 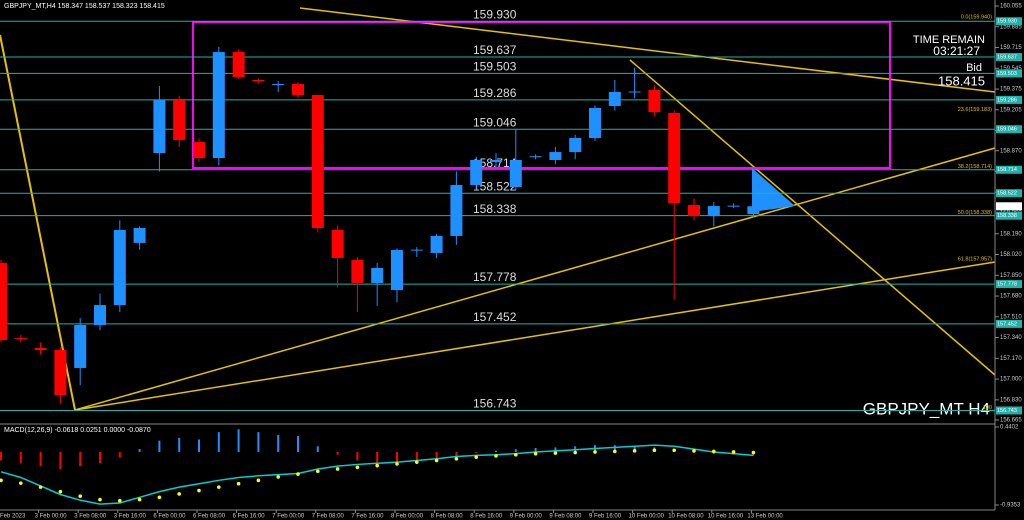 What do you see at coordinates (1011, 276) in the screenshot?
I see `y-tick-label: 157.850` at bounding box center [1011, 276].